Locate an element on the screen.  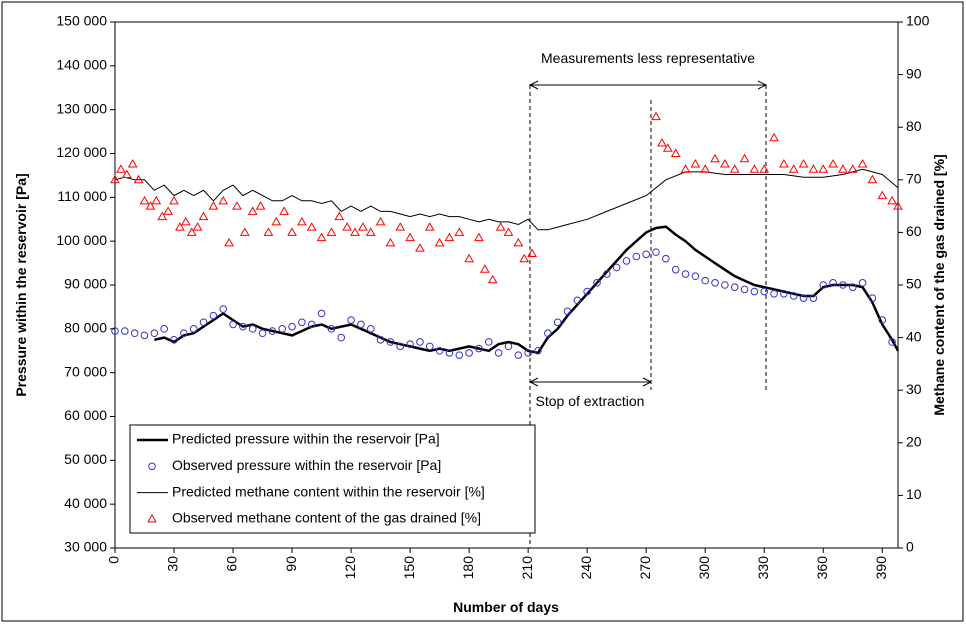
x-tick-label: 270 is located at coordinates (645, 568).